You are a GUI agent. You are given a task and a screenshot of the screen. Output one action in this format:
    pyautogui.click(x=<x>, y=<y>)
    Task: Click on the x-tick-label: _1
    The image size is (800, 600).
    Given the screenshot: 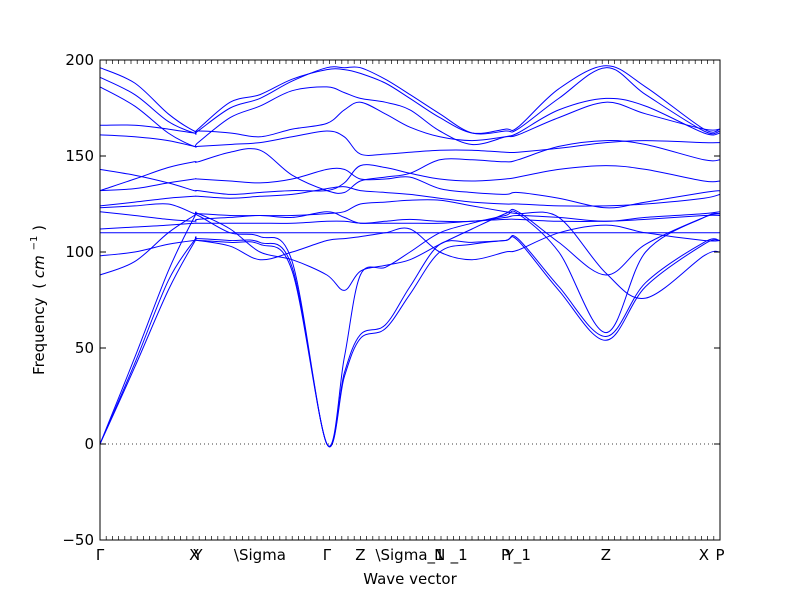 What is the action you would take?
    pyautogui.click(x=459, y=555)
    